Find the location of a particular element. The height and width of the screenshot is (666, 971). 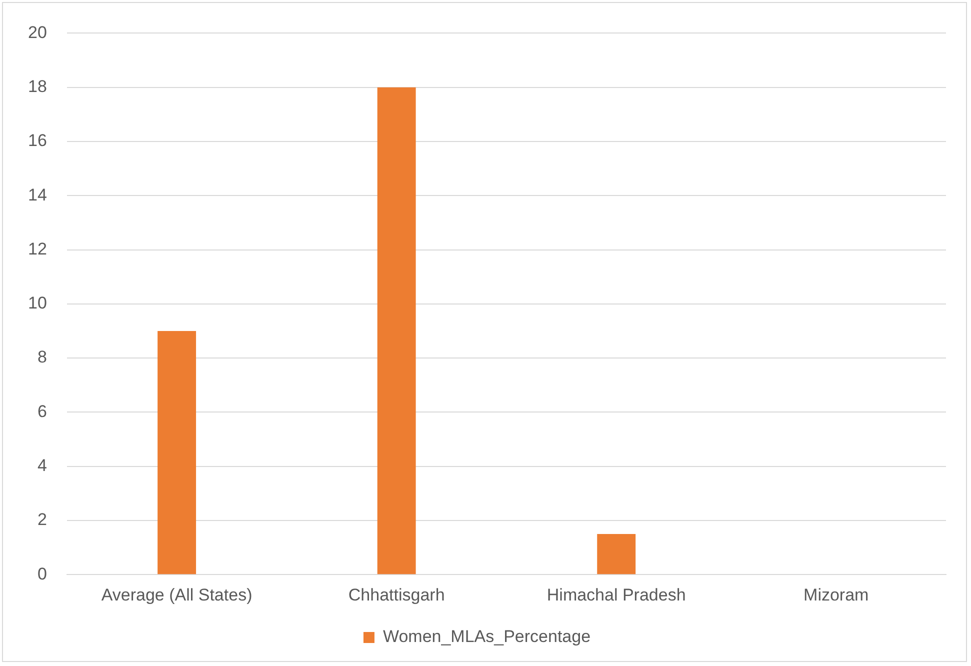

y-tick-label: 10 is located at coordinates (37, 303).